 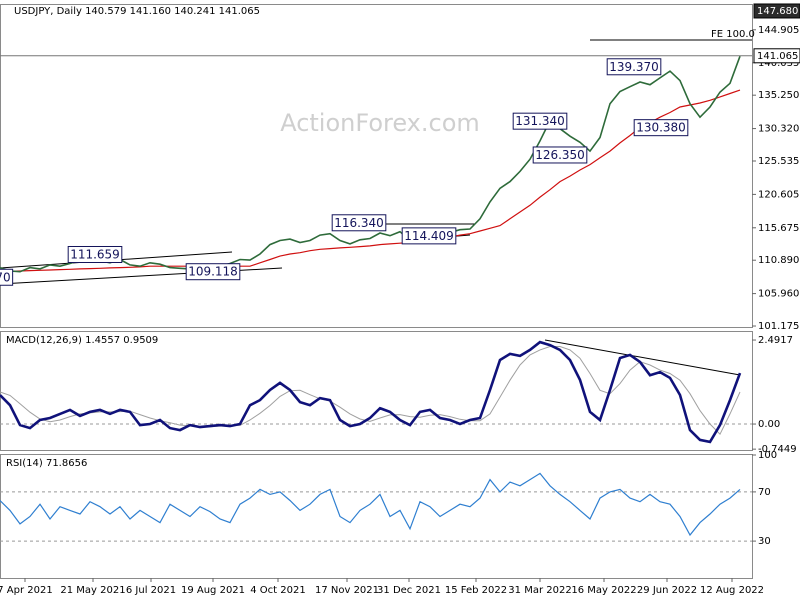 I want to click on x-tick-label: 16 May 2022, so click(x=603, y=590).